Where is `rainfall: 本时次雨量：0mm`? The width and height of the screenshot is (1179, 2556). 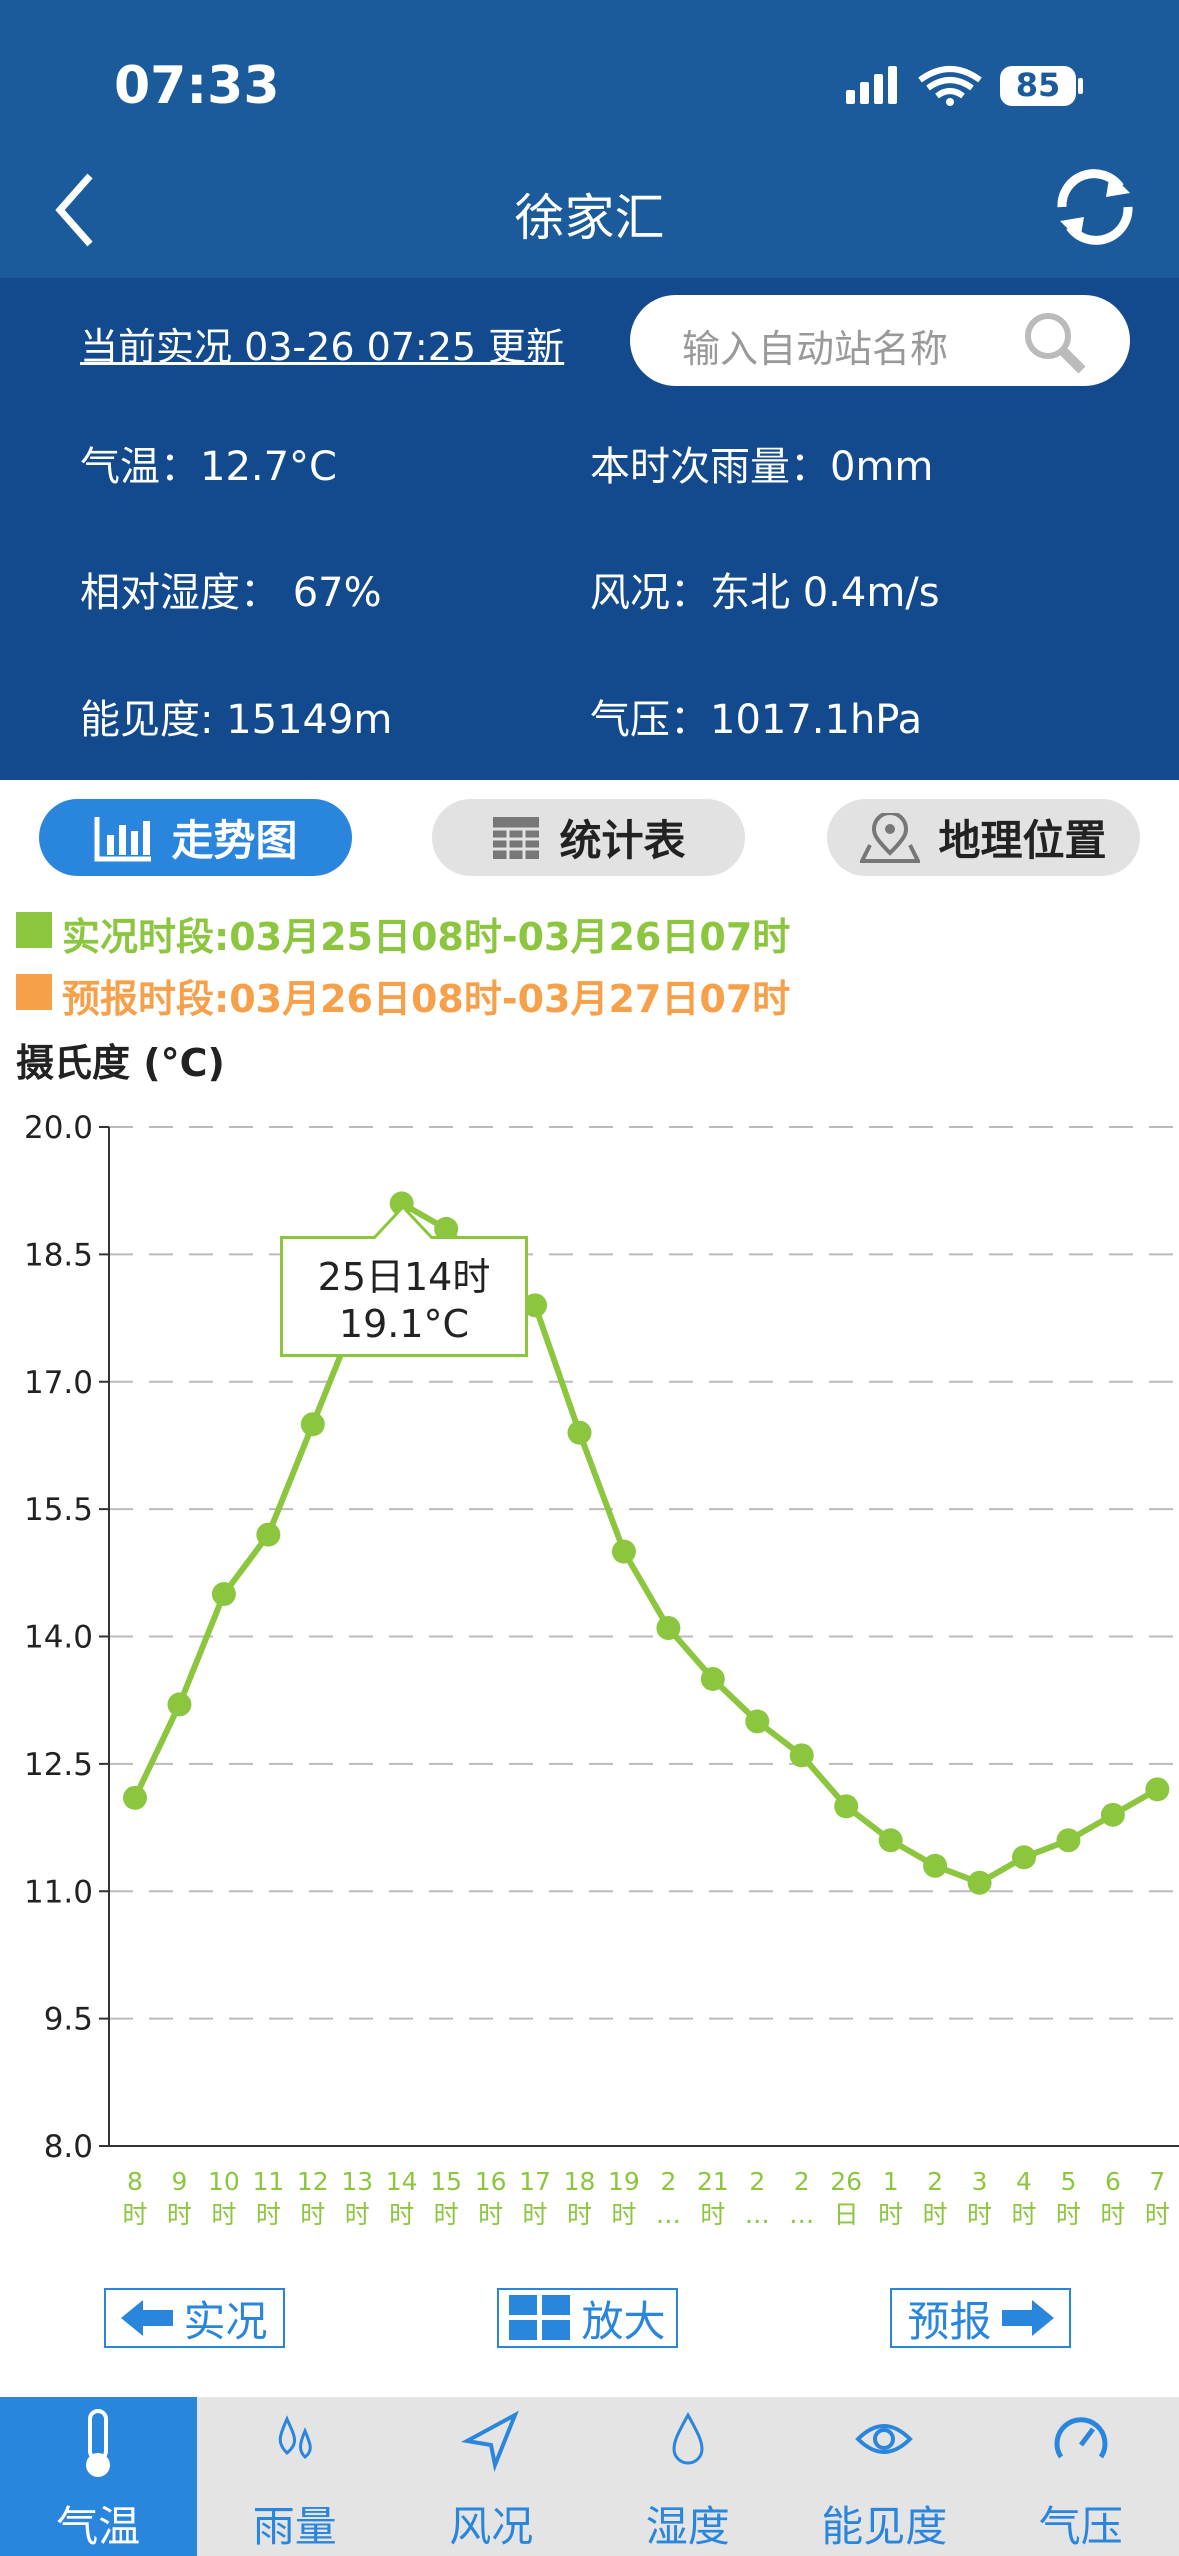 rainfall: 本时次雨量：0mm is located at coordinates (762, 467).